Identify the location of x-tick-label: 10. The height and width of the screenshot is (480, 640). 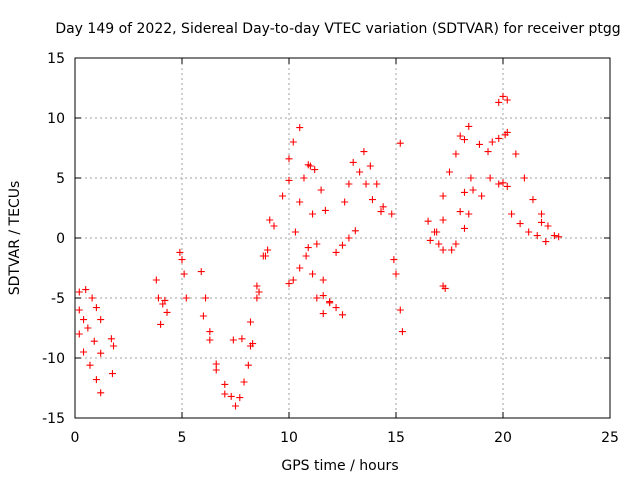
(289, 438).